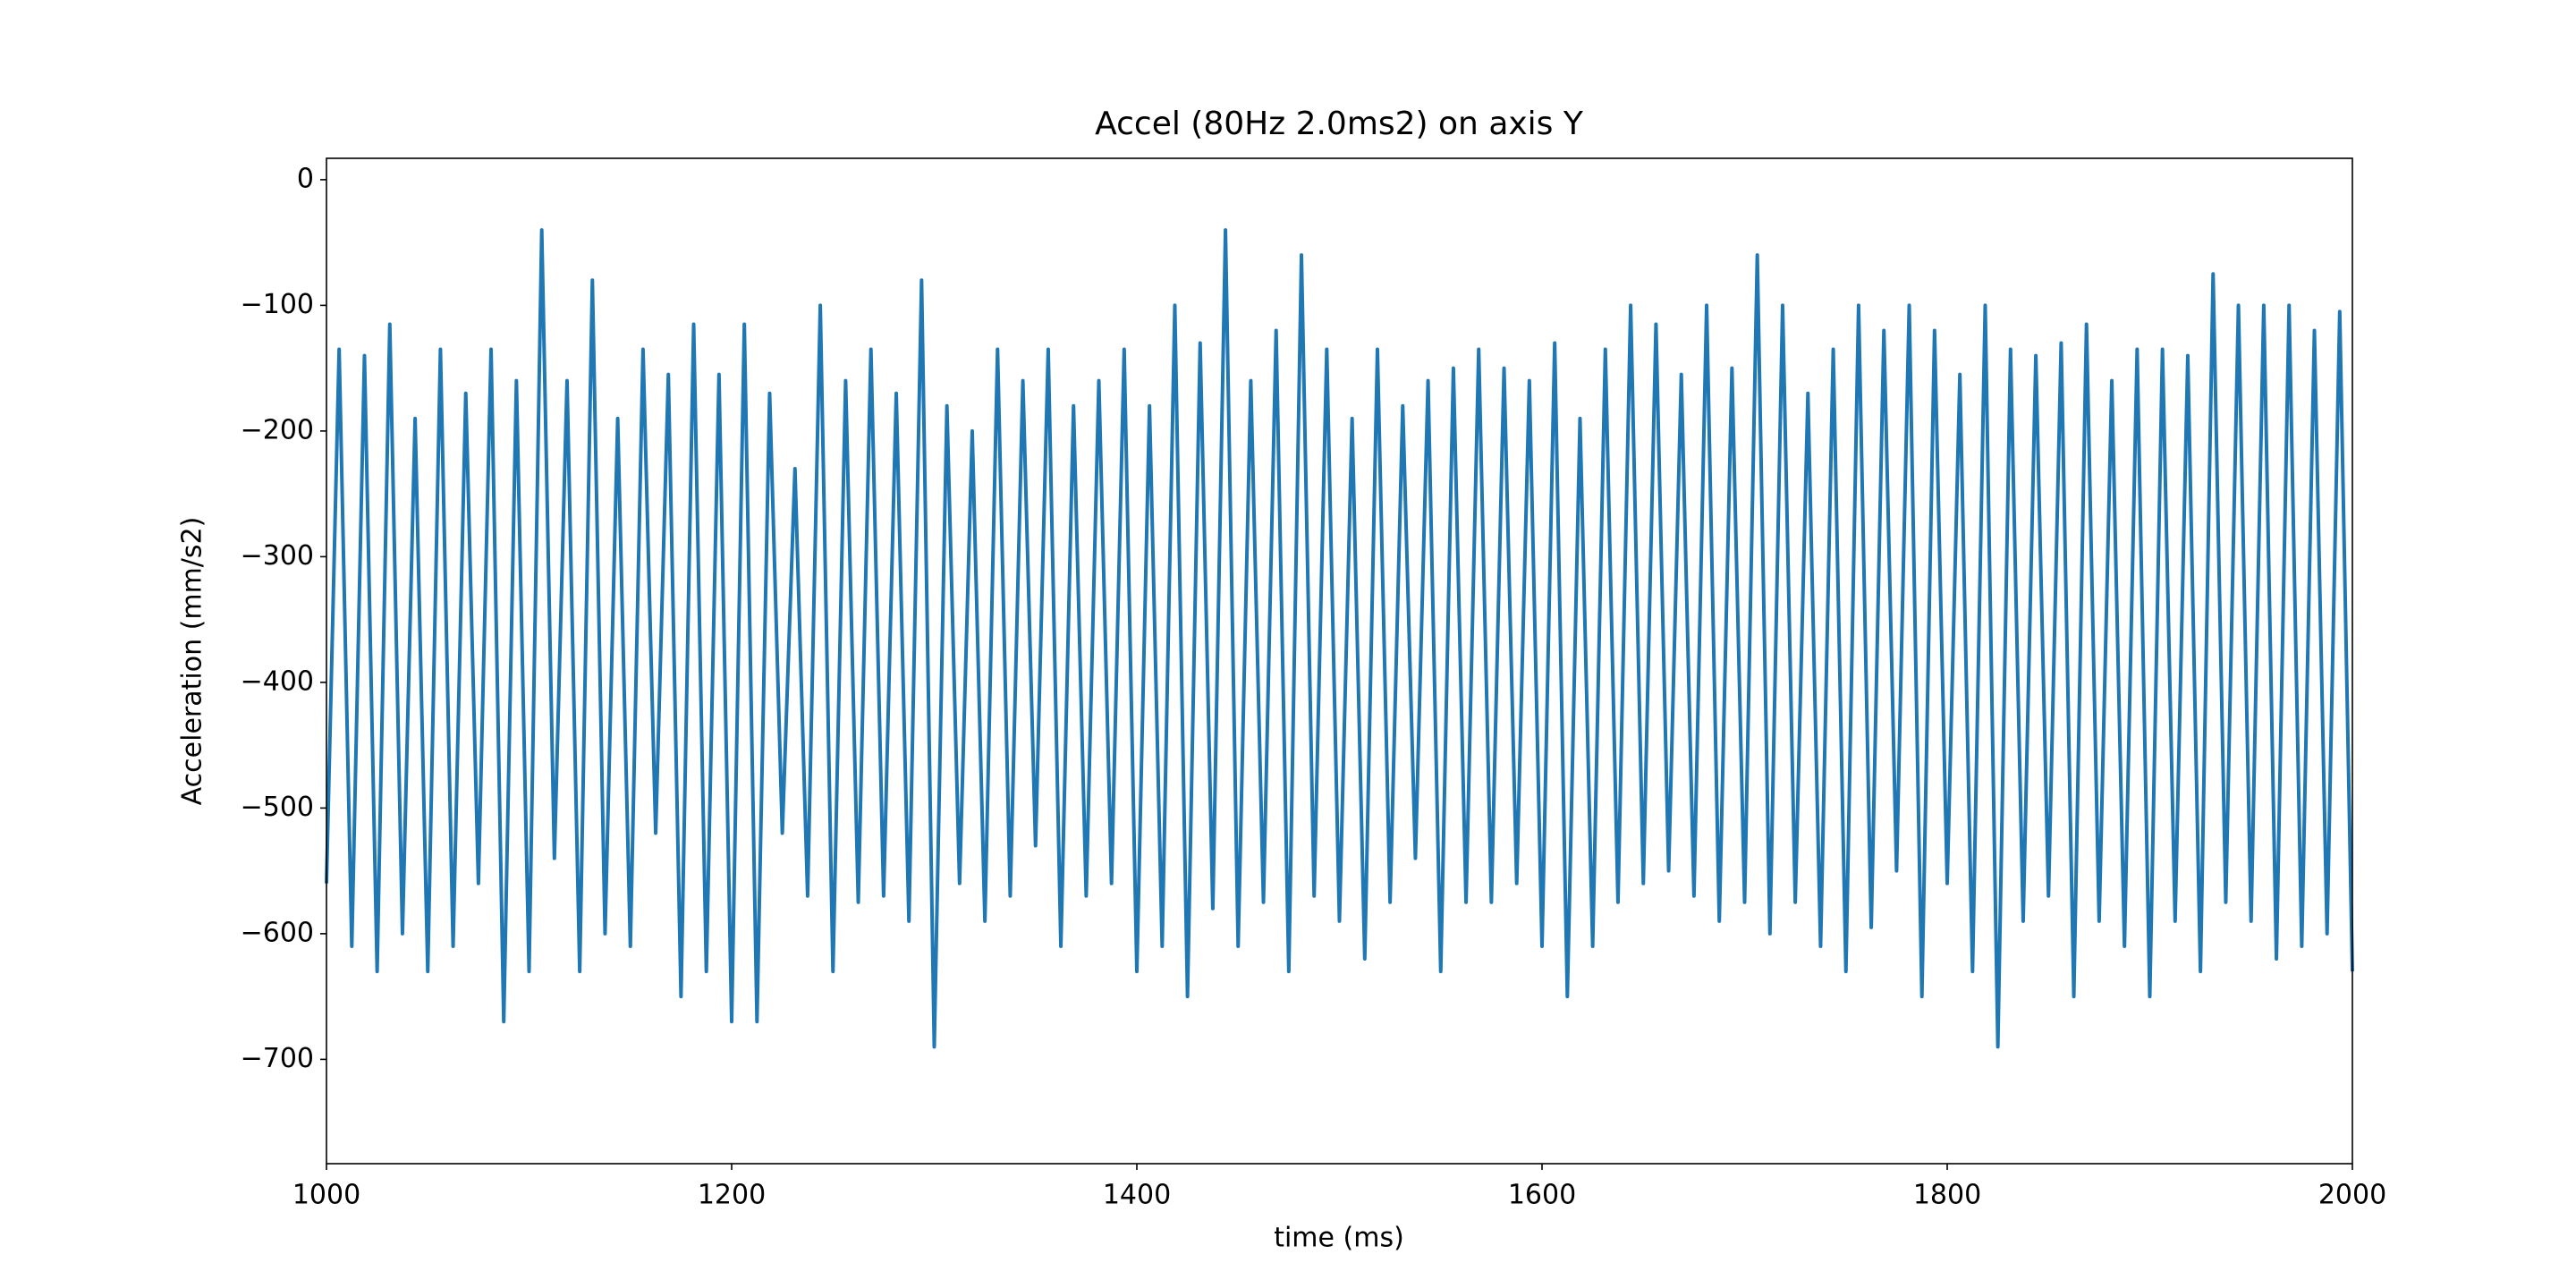 The height and width of the screenshot is (1288, 2576). What do you see at coordinates (1542, 1195) in the screenshot?
I see `x-tick-label: 1600` at bounding box center [1542, 1195].